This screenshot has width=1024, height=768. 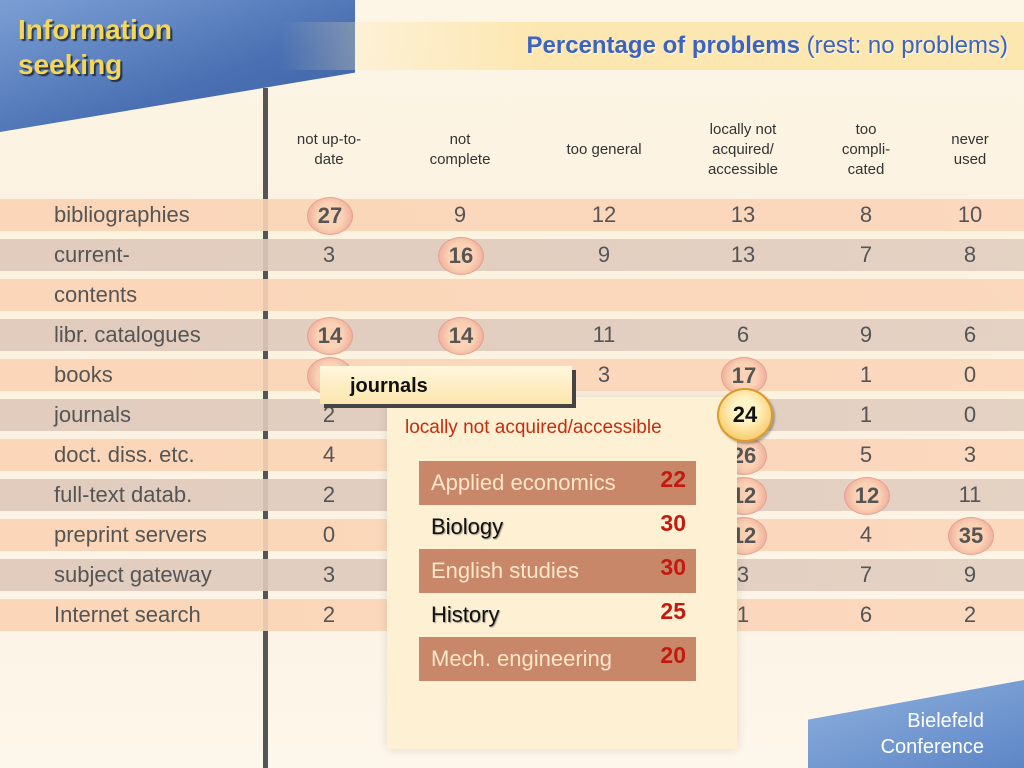 I want to click on row-label: doct. diss. etc., so click(x=124, y=454).